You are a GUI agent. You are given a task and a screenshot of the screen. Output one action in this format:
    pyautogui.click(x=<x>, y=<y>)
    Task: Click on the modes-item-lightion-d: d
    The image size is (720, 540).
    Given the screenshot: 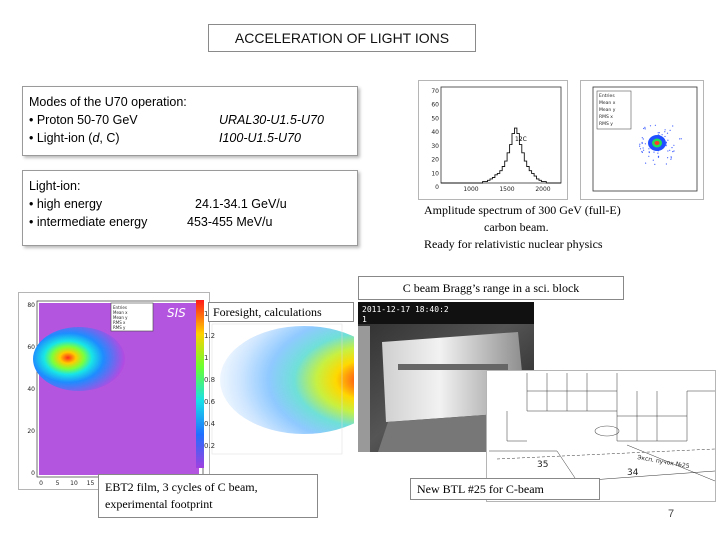 What is the action you would take?
    pyautogui.click(x=96, y=138)
    